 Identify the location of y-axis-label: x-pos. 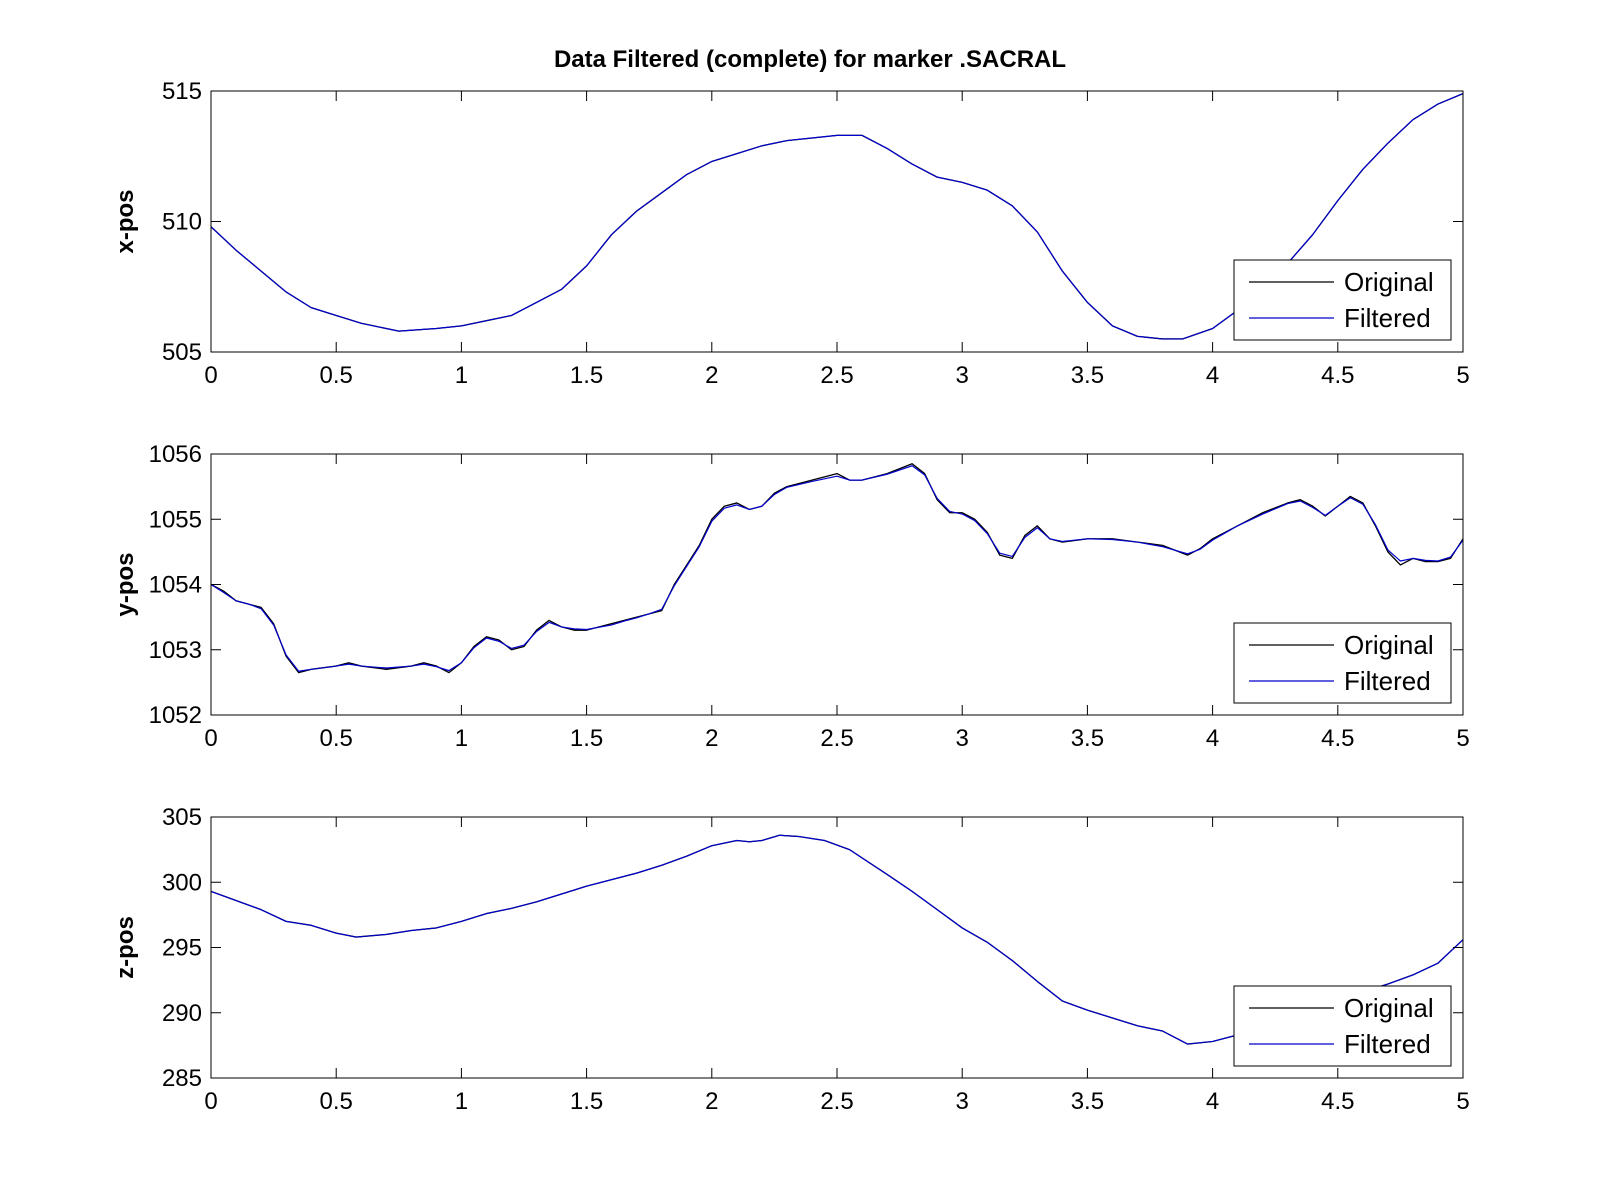
(125, 221).